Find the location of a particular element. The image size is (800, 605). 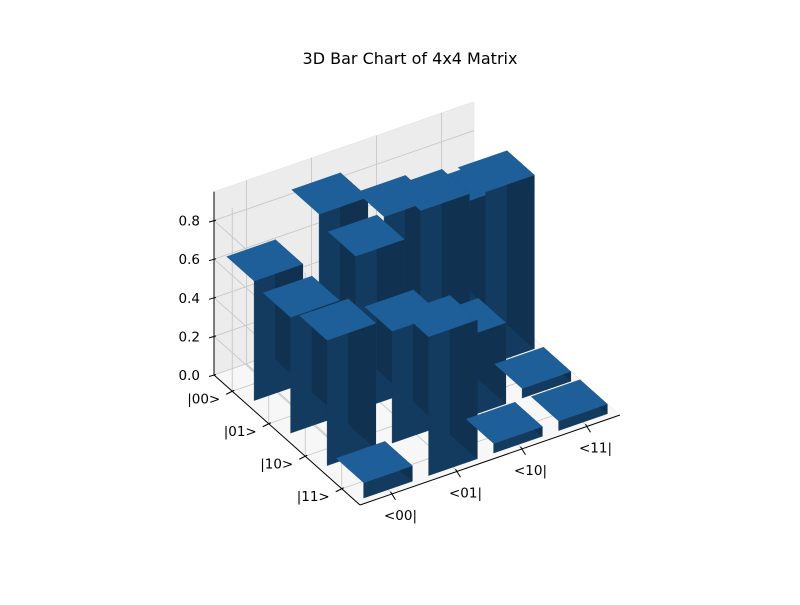

z-tick-label: 0.6 is located at coordinates (189, 260).